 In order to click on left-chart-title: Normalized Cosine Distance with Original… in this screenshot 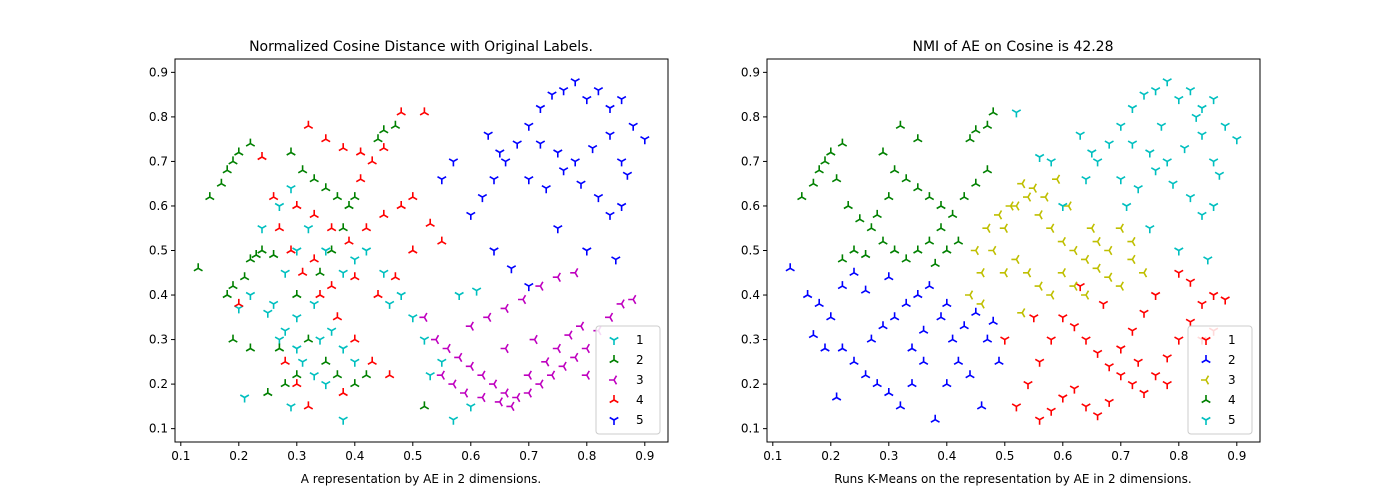, I will do `click(421, 47)`.